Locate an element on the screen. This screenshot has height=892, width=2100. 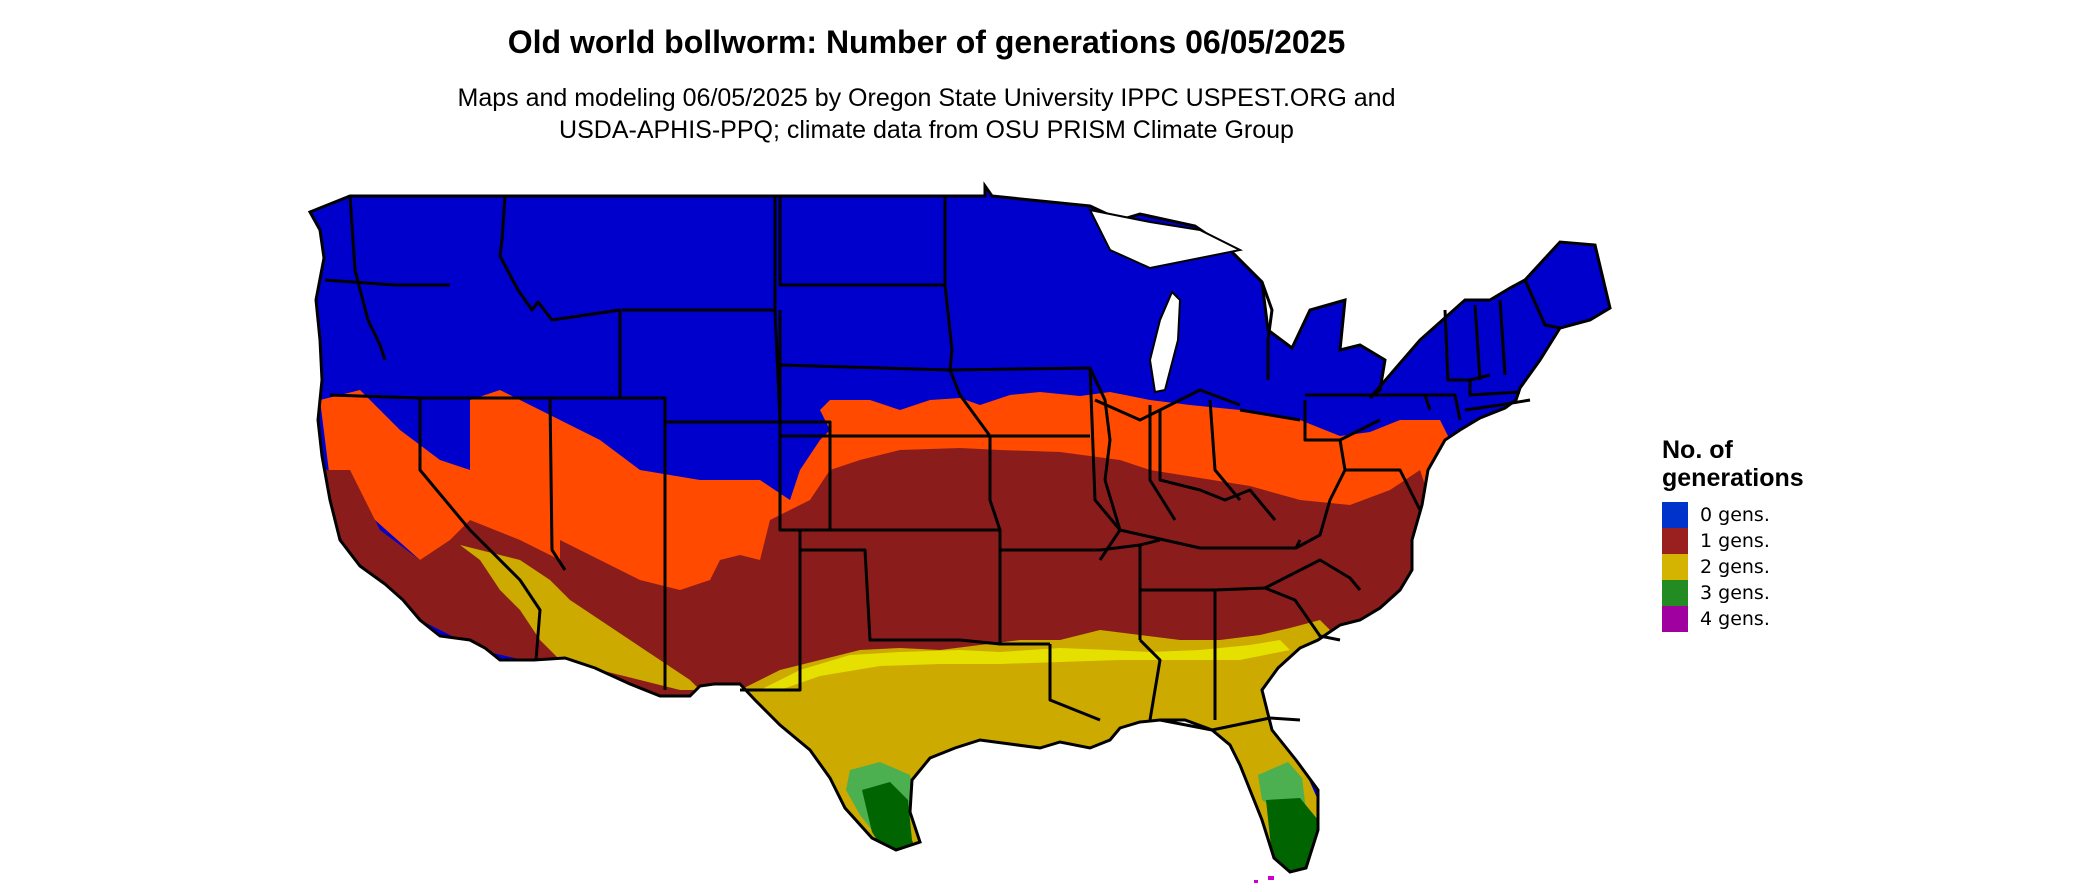
lake-michigan is located at coordinates (1165, 342).